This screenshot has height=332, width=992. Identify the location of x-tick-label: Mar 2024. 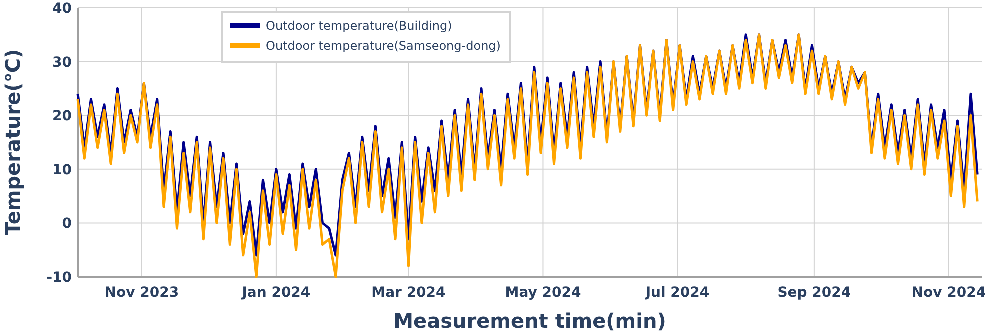
(409, 293).